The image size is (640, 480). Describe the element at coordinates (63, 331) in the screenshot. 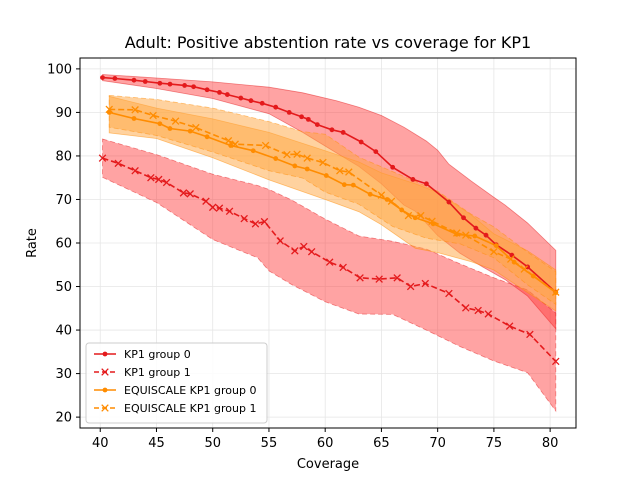

I see `y-tick-label: 40` at that location.